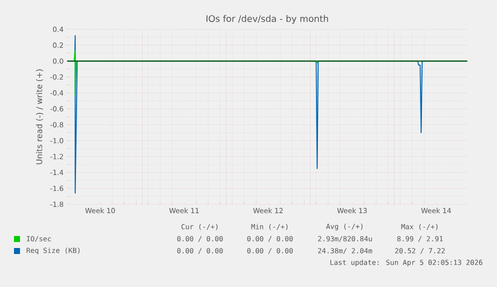  What do you see at coordinates (40, 116) in the screenshot?
I see `y-axis-title: Units read (-) / write (+)` at bounding box center [40, 116].